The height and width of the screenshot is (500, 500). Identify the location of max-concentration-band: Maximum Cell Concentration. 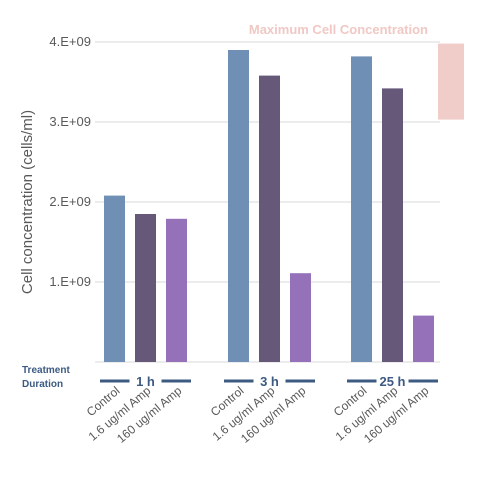
(356, 71).